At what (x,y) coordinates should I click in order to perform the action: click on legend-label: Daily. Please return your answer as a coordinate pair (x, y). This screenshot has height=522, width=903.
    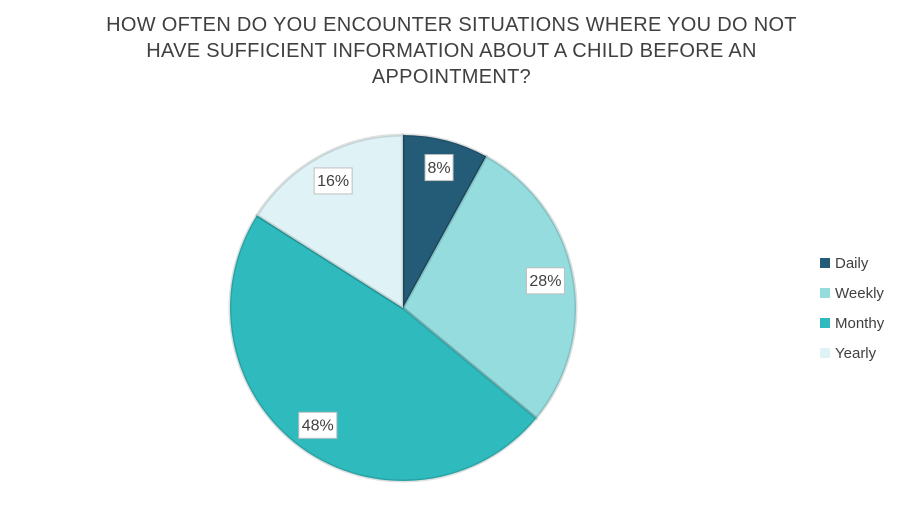
    Looking at the image, I should click on (852, 263).